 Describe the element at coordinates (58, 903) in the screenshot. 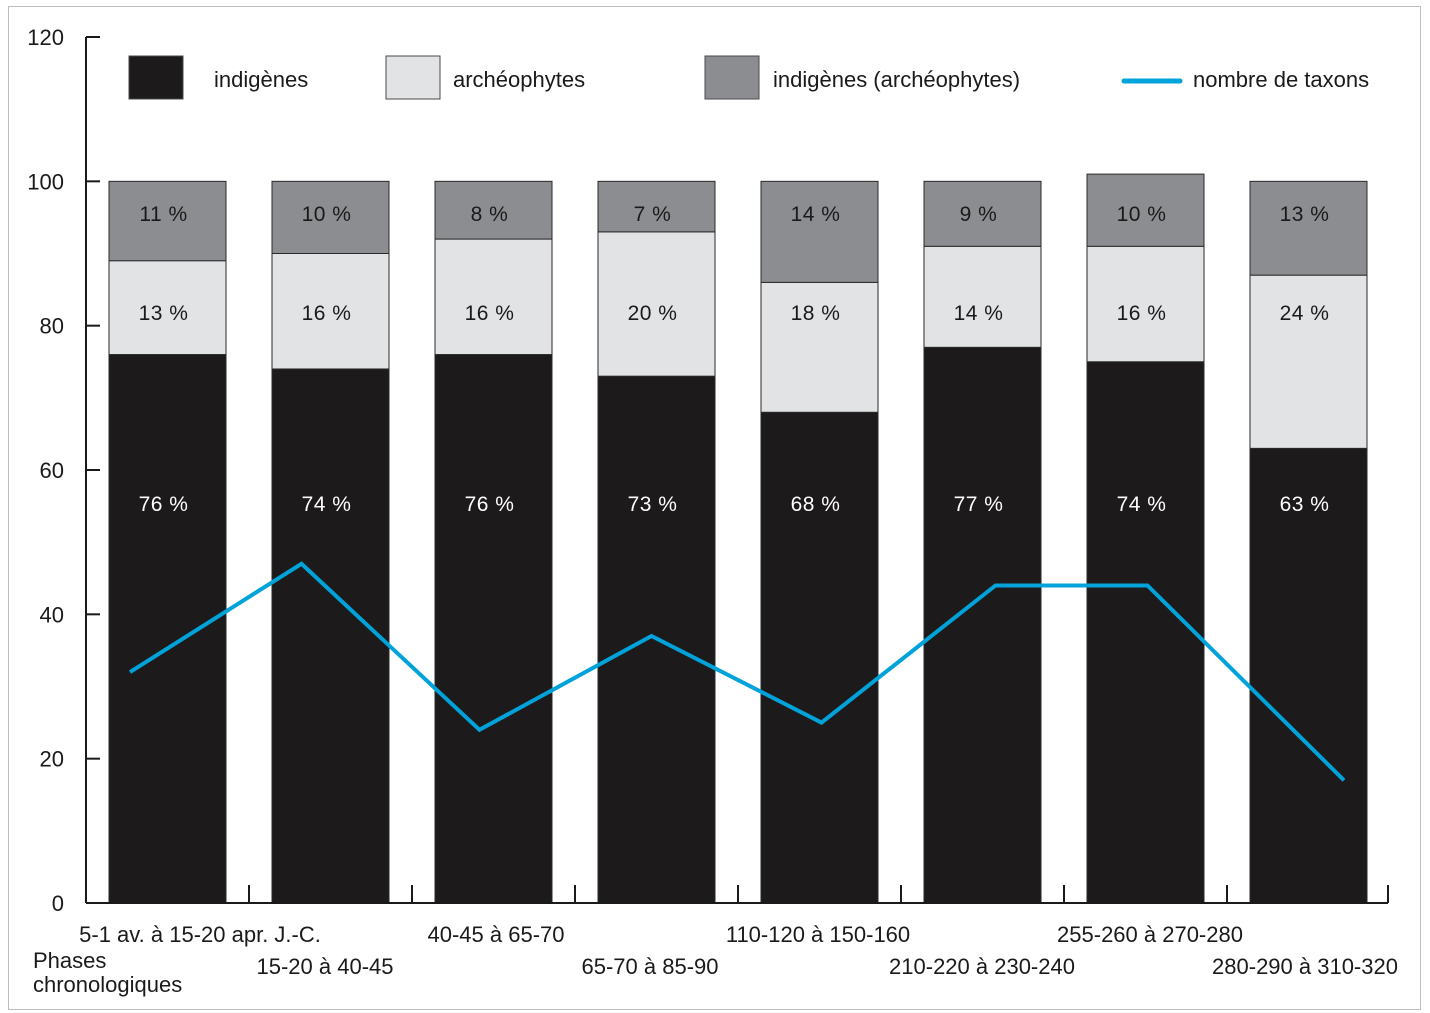

I see `y-tick-label: 0` at that location.